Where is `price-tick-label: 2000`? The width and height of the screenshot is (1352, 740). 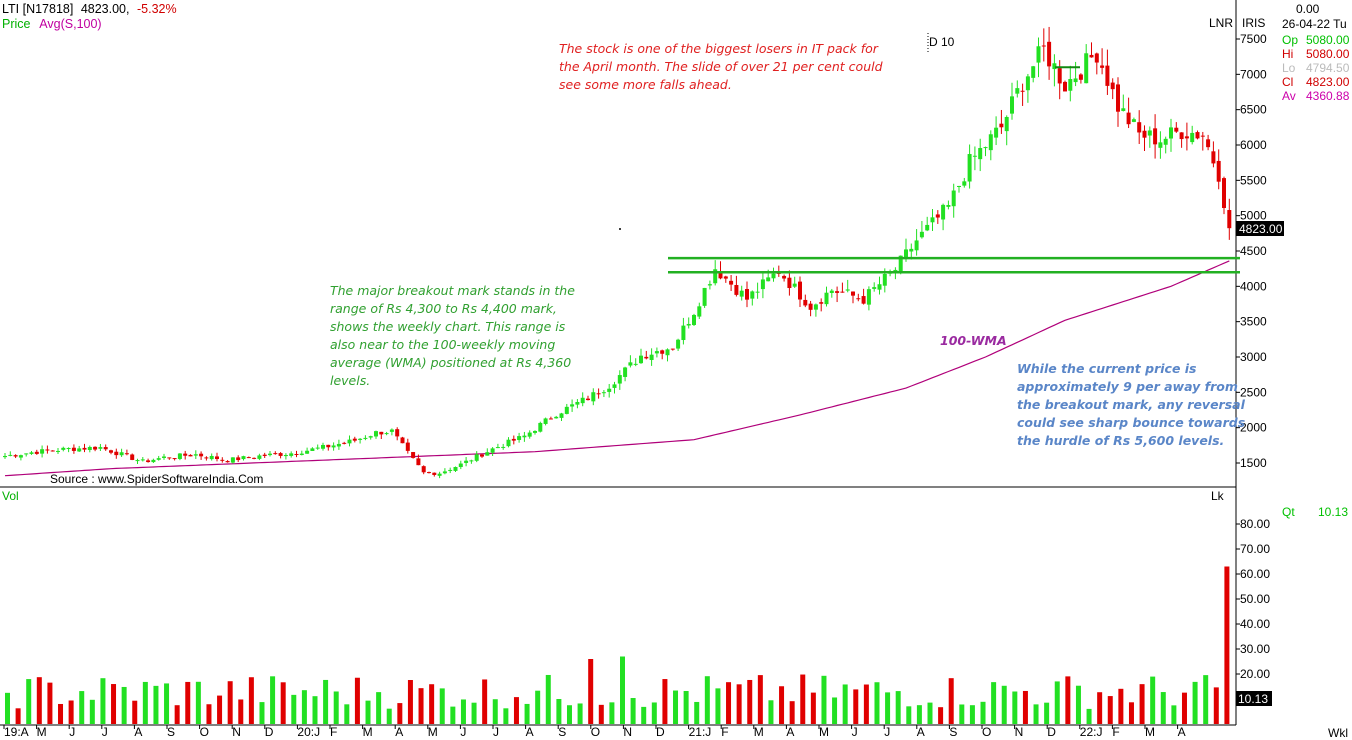 price-tick-label: 2000 is located at coordinates (1253, 428).